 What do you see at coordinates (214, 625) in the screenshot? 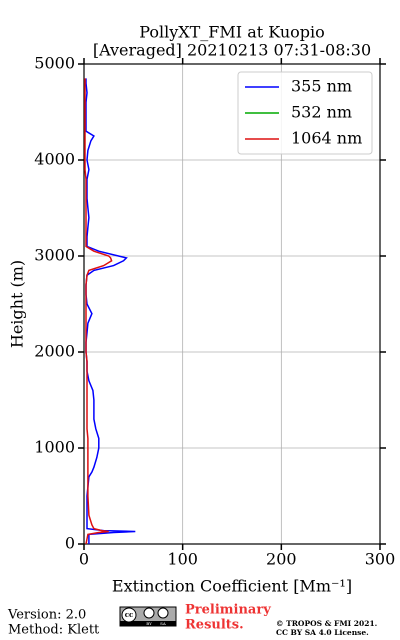
I see `preliminary: Results.` at bounding box center [214, 625].